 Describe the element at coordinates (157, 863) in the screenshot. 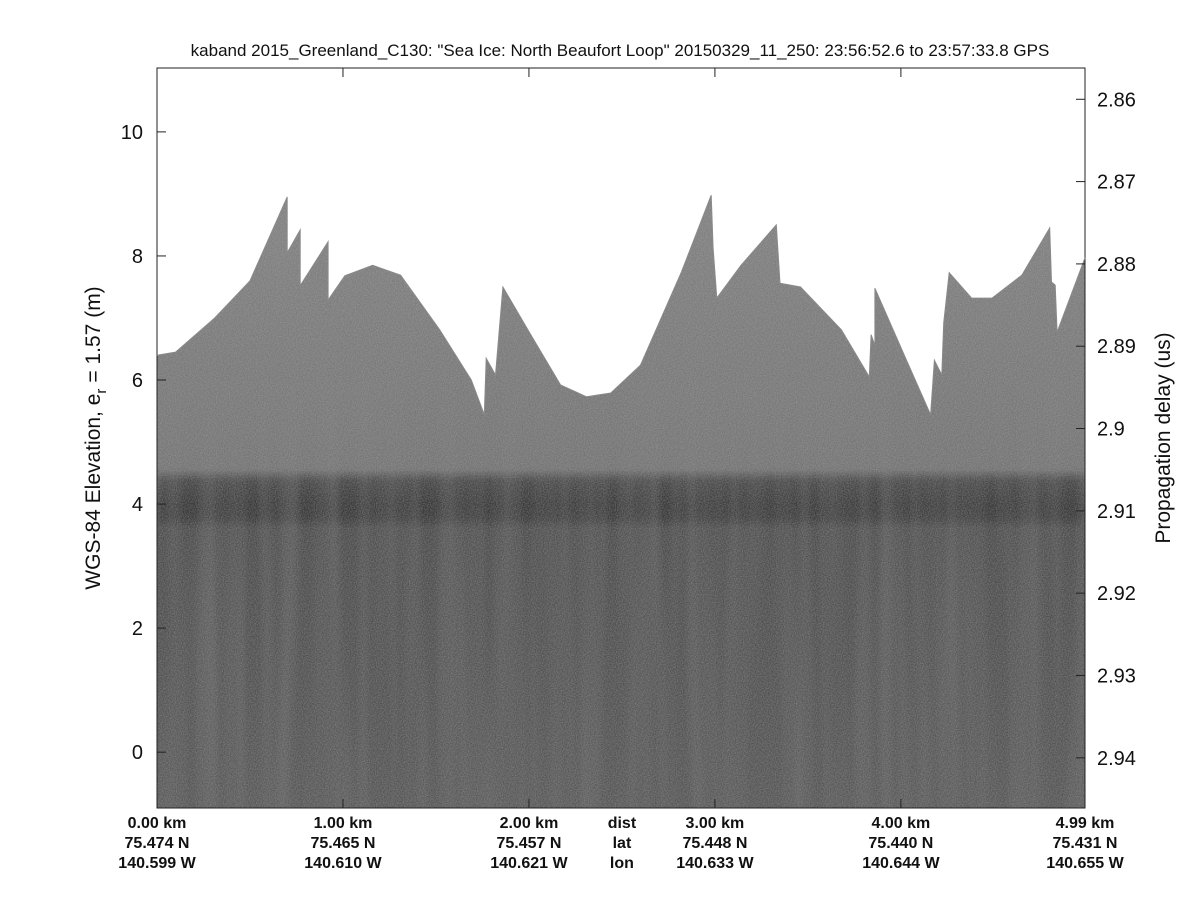

I see `x-tick-lon: 140.599 W` at that location.